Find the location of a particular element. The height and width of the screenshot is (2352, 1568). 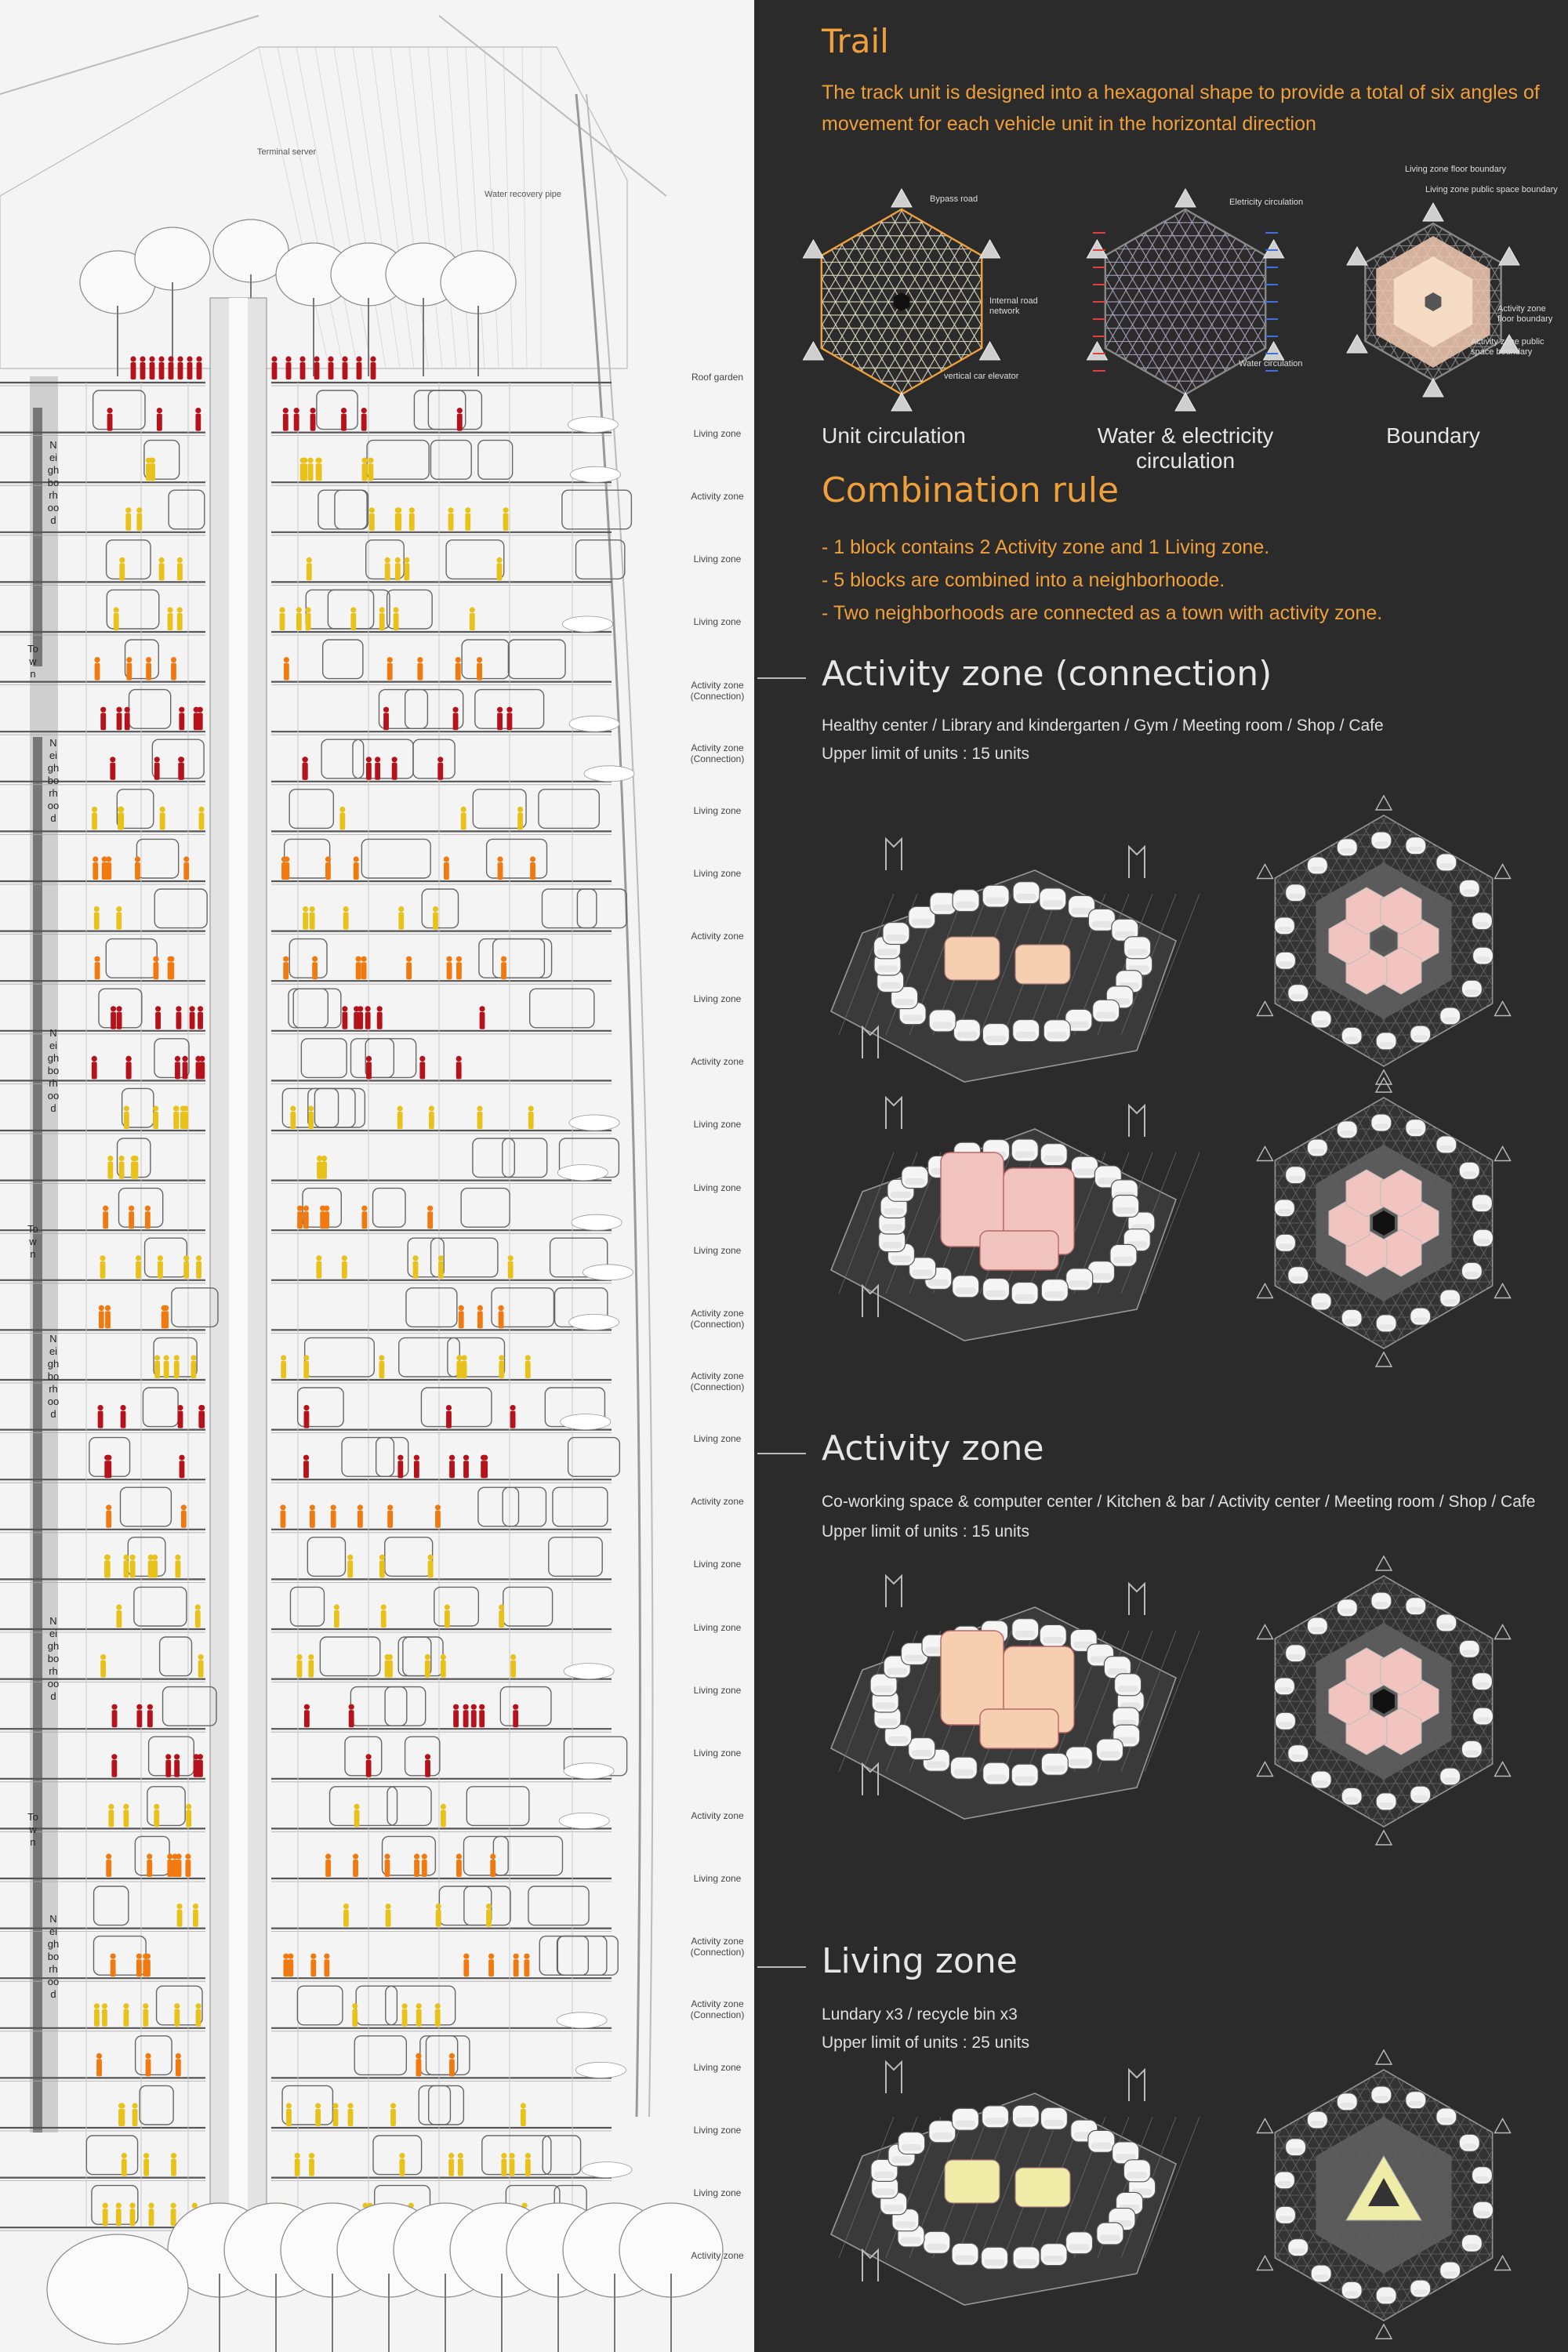

roof-rib is located at coordinates (409, 208).